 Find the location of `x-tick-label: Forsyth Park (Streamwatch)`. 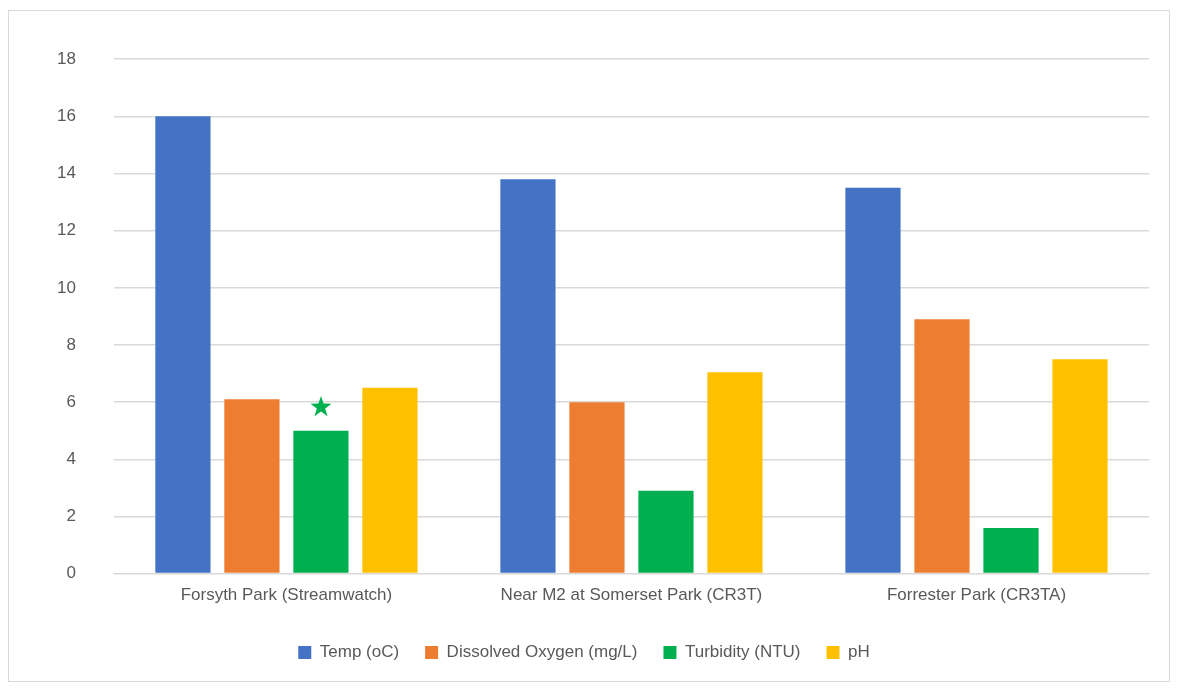

x-tick-label: Forsyth Park (Streamwatch) is located at coordinates (286, 595).